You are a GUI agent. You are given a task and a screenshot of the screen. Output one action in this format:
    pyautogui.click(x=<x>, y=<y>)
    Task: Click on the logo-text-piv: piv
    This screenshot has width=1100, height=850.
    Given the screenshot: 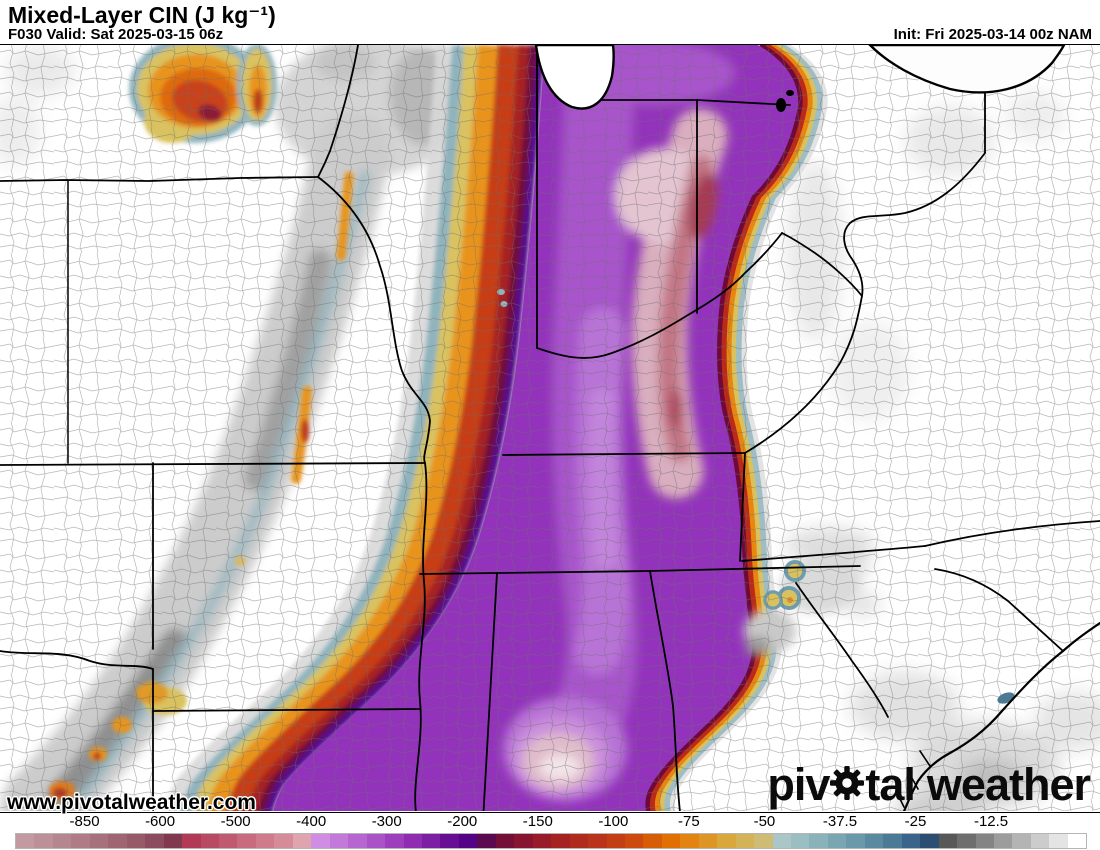 What is the action you would take?
    pyautogui.click(x=798, y=784)
    